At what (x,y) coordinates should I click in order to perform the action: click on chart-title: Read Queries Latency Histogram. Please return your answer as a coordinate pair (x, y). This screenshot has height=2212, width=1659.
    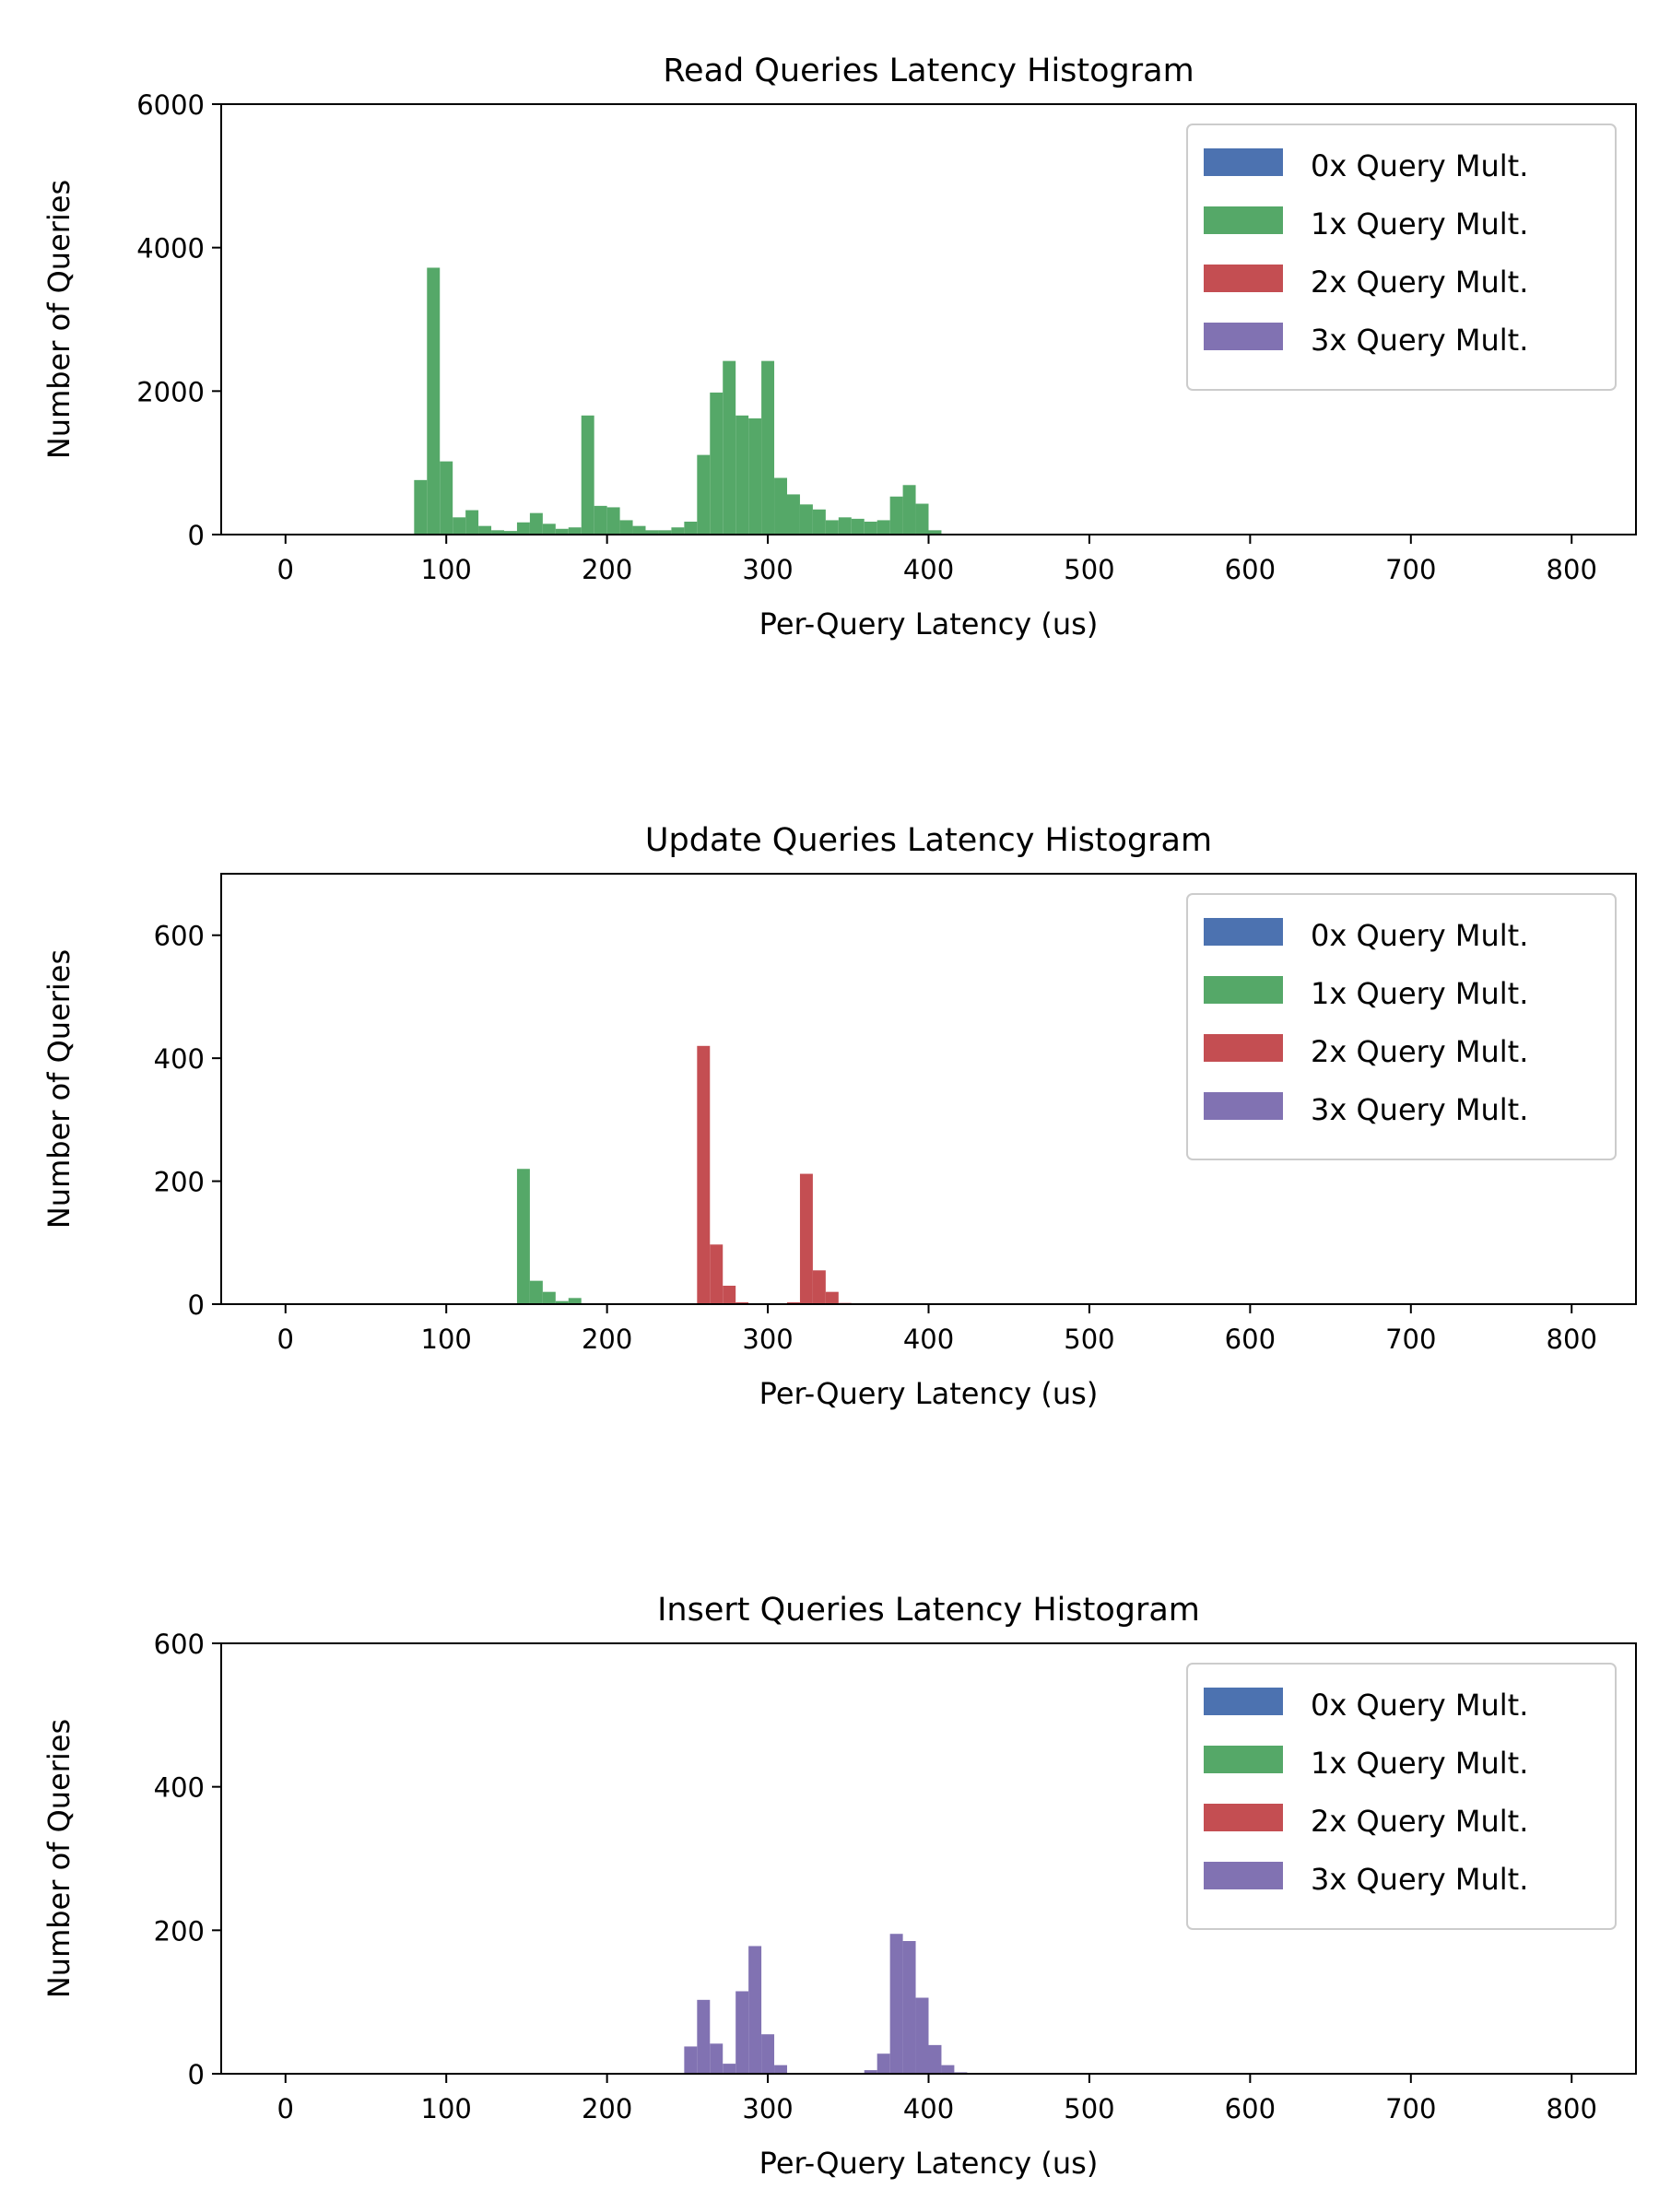
    Looking at the image, I should click on (928, 71).